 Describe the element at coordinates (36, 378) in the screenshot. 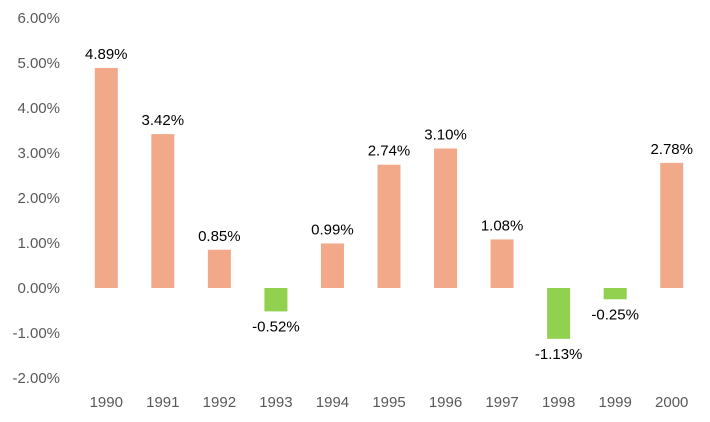

I see `y-tick-label: -2.00%` at that location.